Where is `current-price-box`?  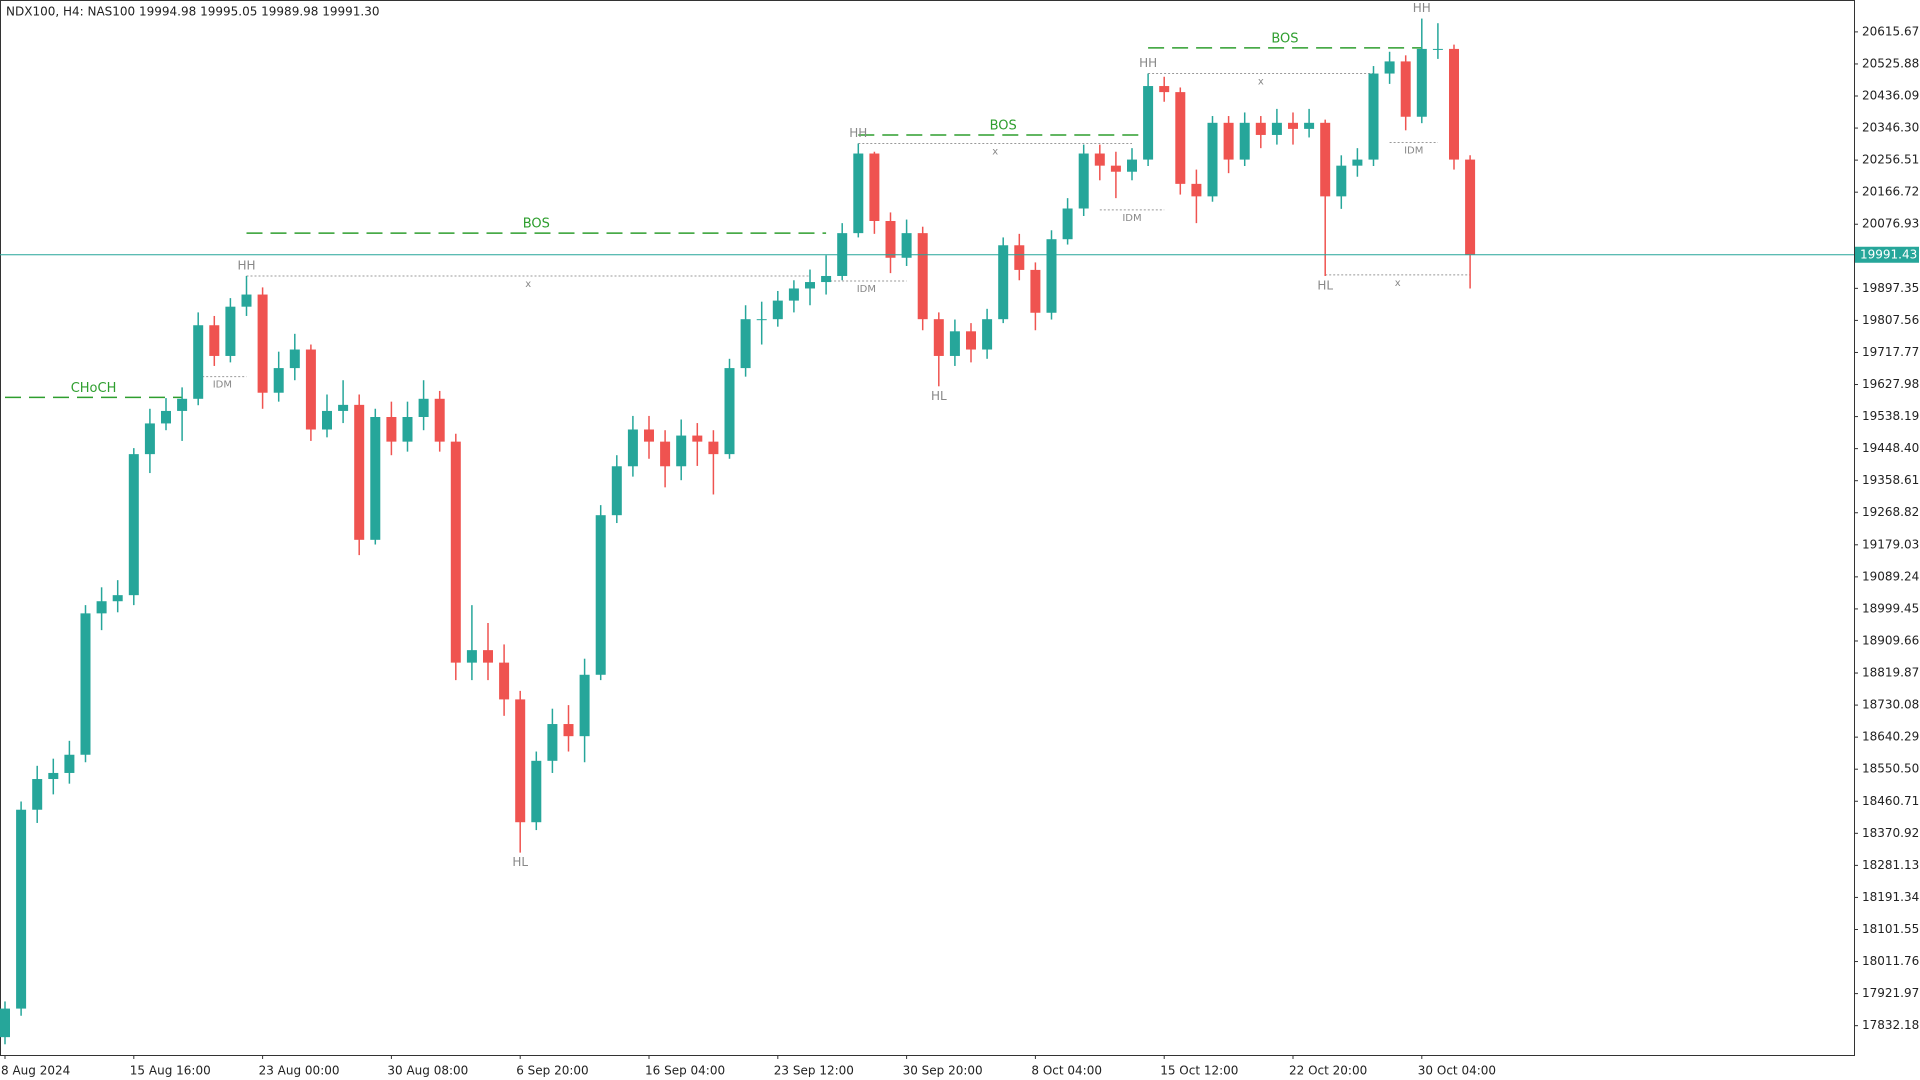 current-price-box is located at coordinates (1887, 254).